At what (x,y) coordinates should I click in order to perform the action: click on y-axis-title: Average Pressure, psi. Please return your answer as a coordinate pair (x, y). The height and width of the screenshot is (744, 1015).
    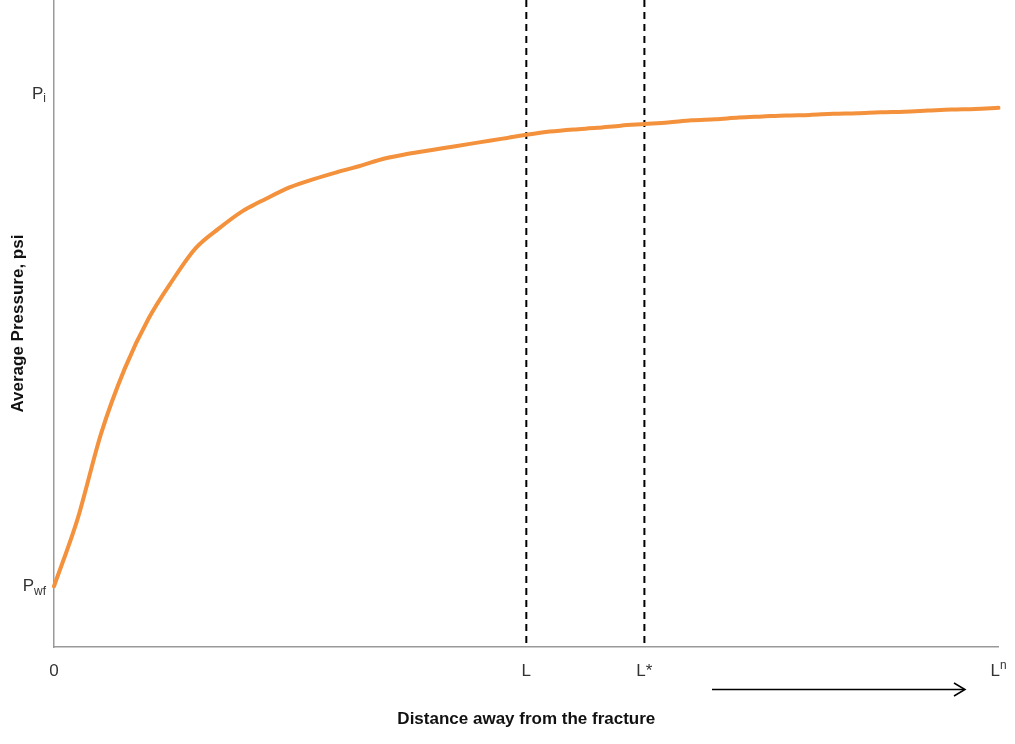
    Looking at the image, I should click on (17, 323).